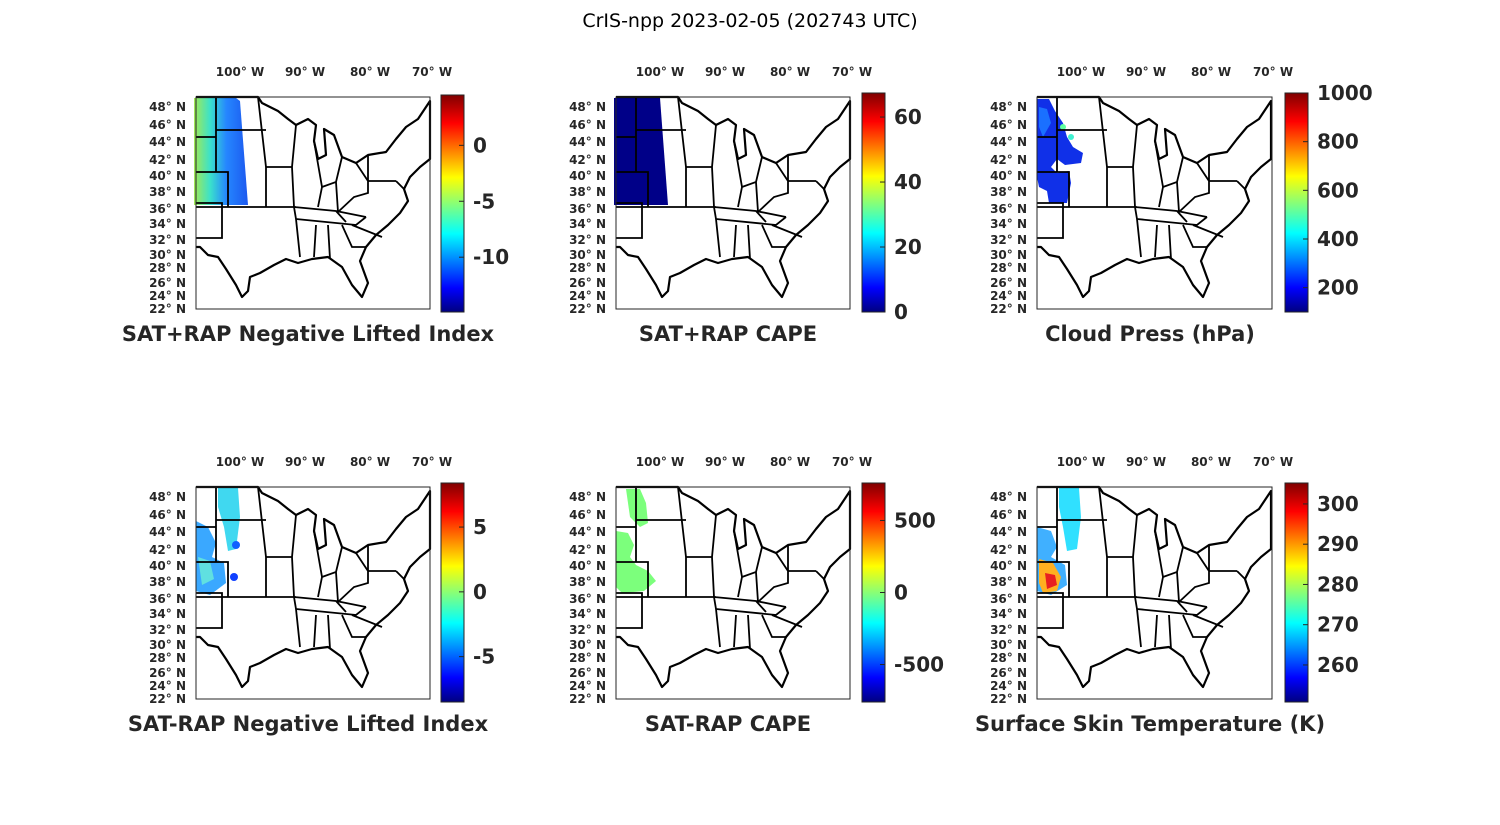 The image size is (1500, 825). I want to click on colorbar-tick-label: 20, so click(908, 247).